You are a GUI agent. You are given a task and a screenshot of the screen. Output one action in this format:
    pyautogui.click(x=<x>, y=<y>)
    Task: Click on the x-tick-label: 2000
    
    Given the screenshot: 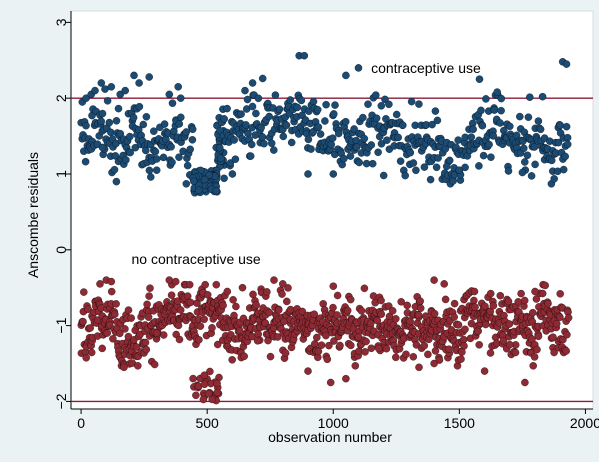 What is the action you would take?
    pyautogui.click(x=584, y=423)
    